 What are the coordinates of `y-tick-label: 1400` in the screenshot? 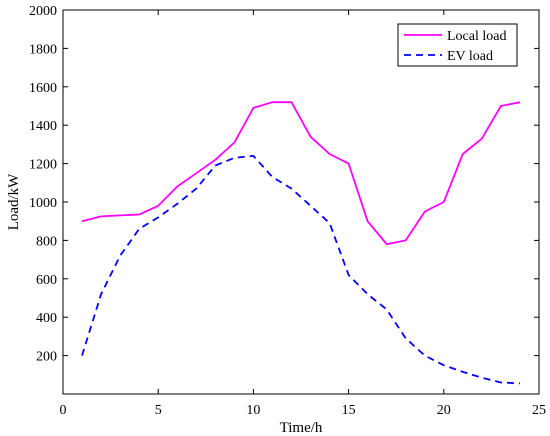 It's located at (43, 126).